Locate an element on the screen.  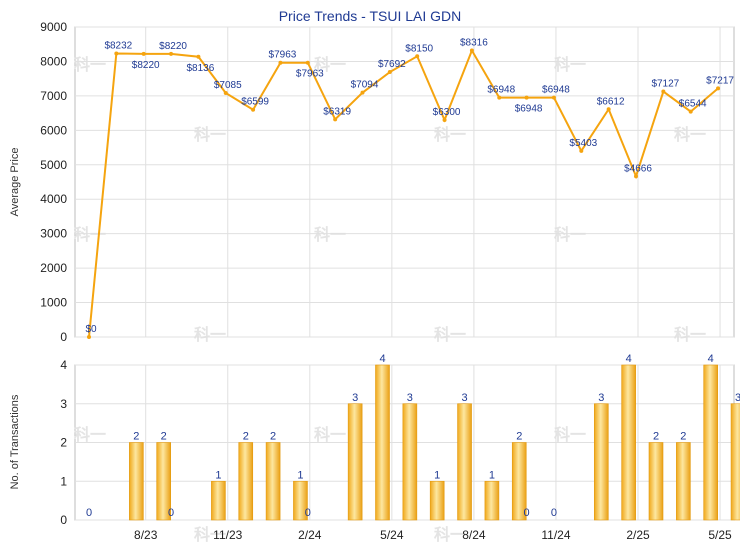
x-tick-label: 5/25 is located at coordinates (720, 535).